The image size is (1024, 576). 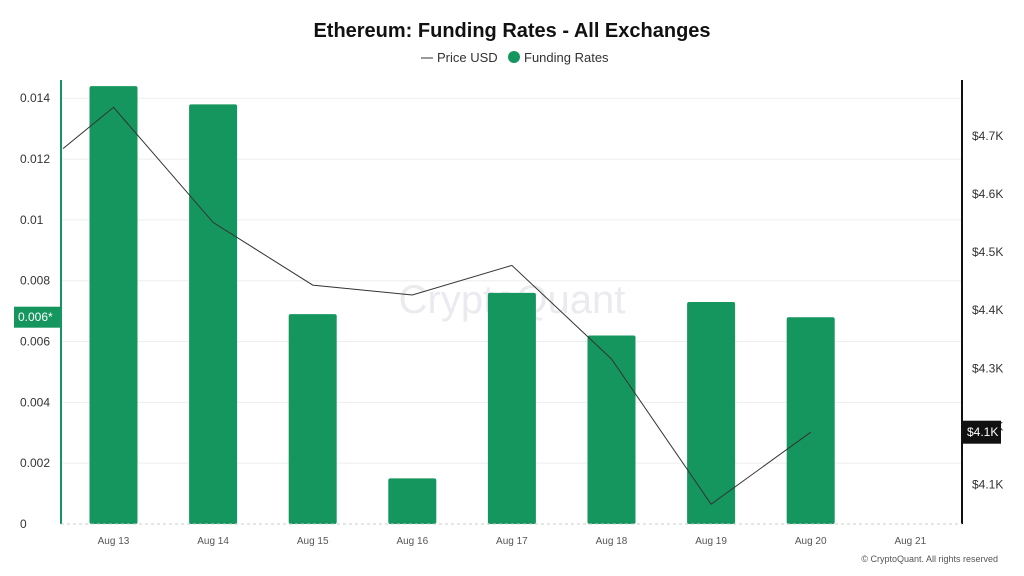 What do you see at coordinates (467, 57) in the screenshot?
I see `legend-price-label: Price USD` at bounding box center [467, 57].